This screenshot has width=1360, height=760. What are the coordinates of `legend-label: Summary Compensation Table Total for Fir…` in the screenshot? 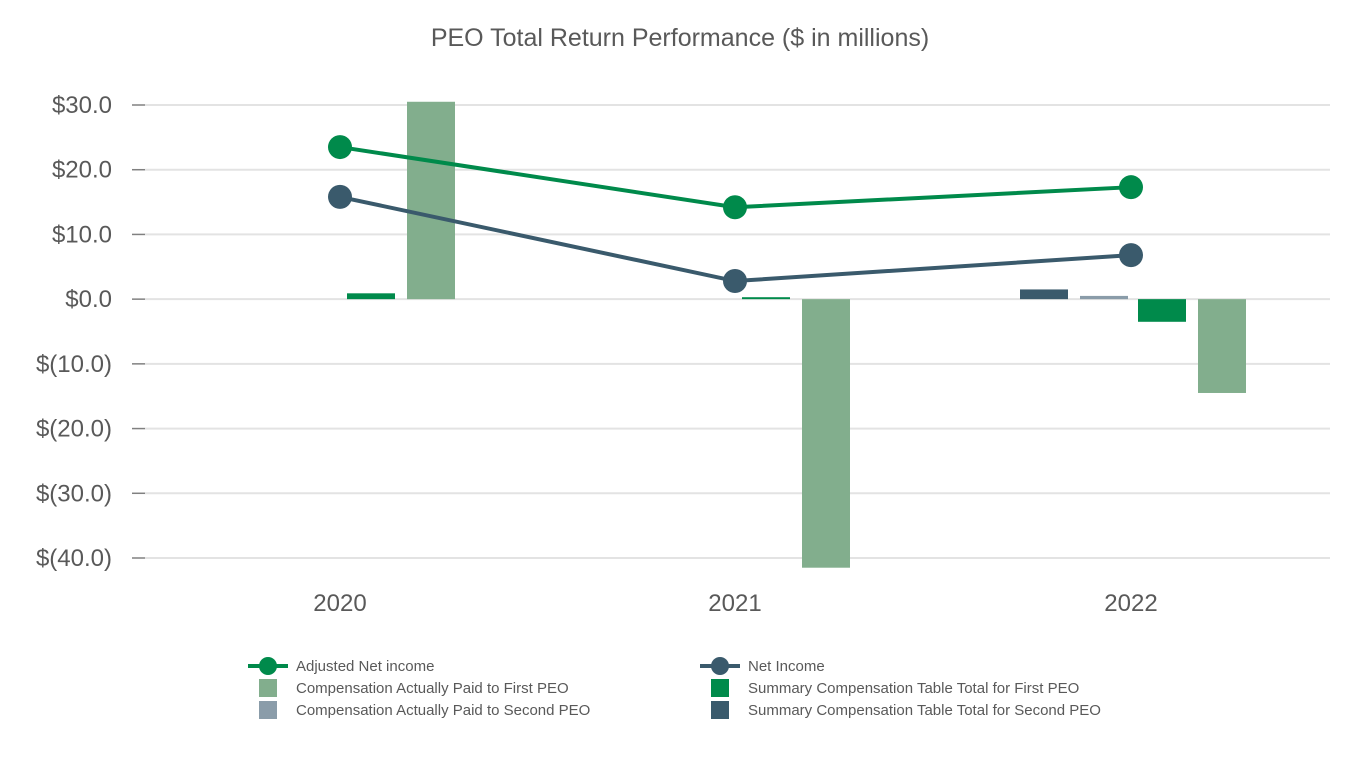 It's located at (914, 688).